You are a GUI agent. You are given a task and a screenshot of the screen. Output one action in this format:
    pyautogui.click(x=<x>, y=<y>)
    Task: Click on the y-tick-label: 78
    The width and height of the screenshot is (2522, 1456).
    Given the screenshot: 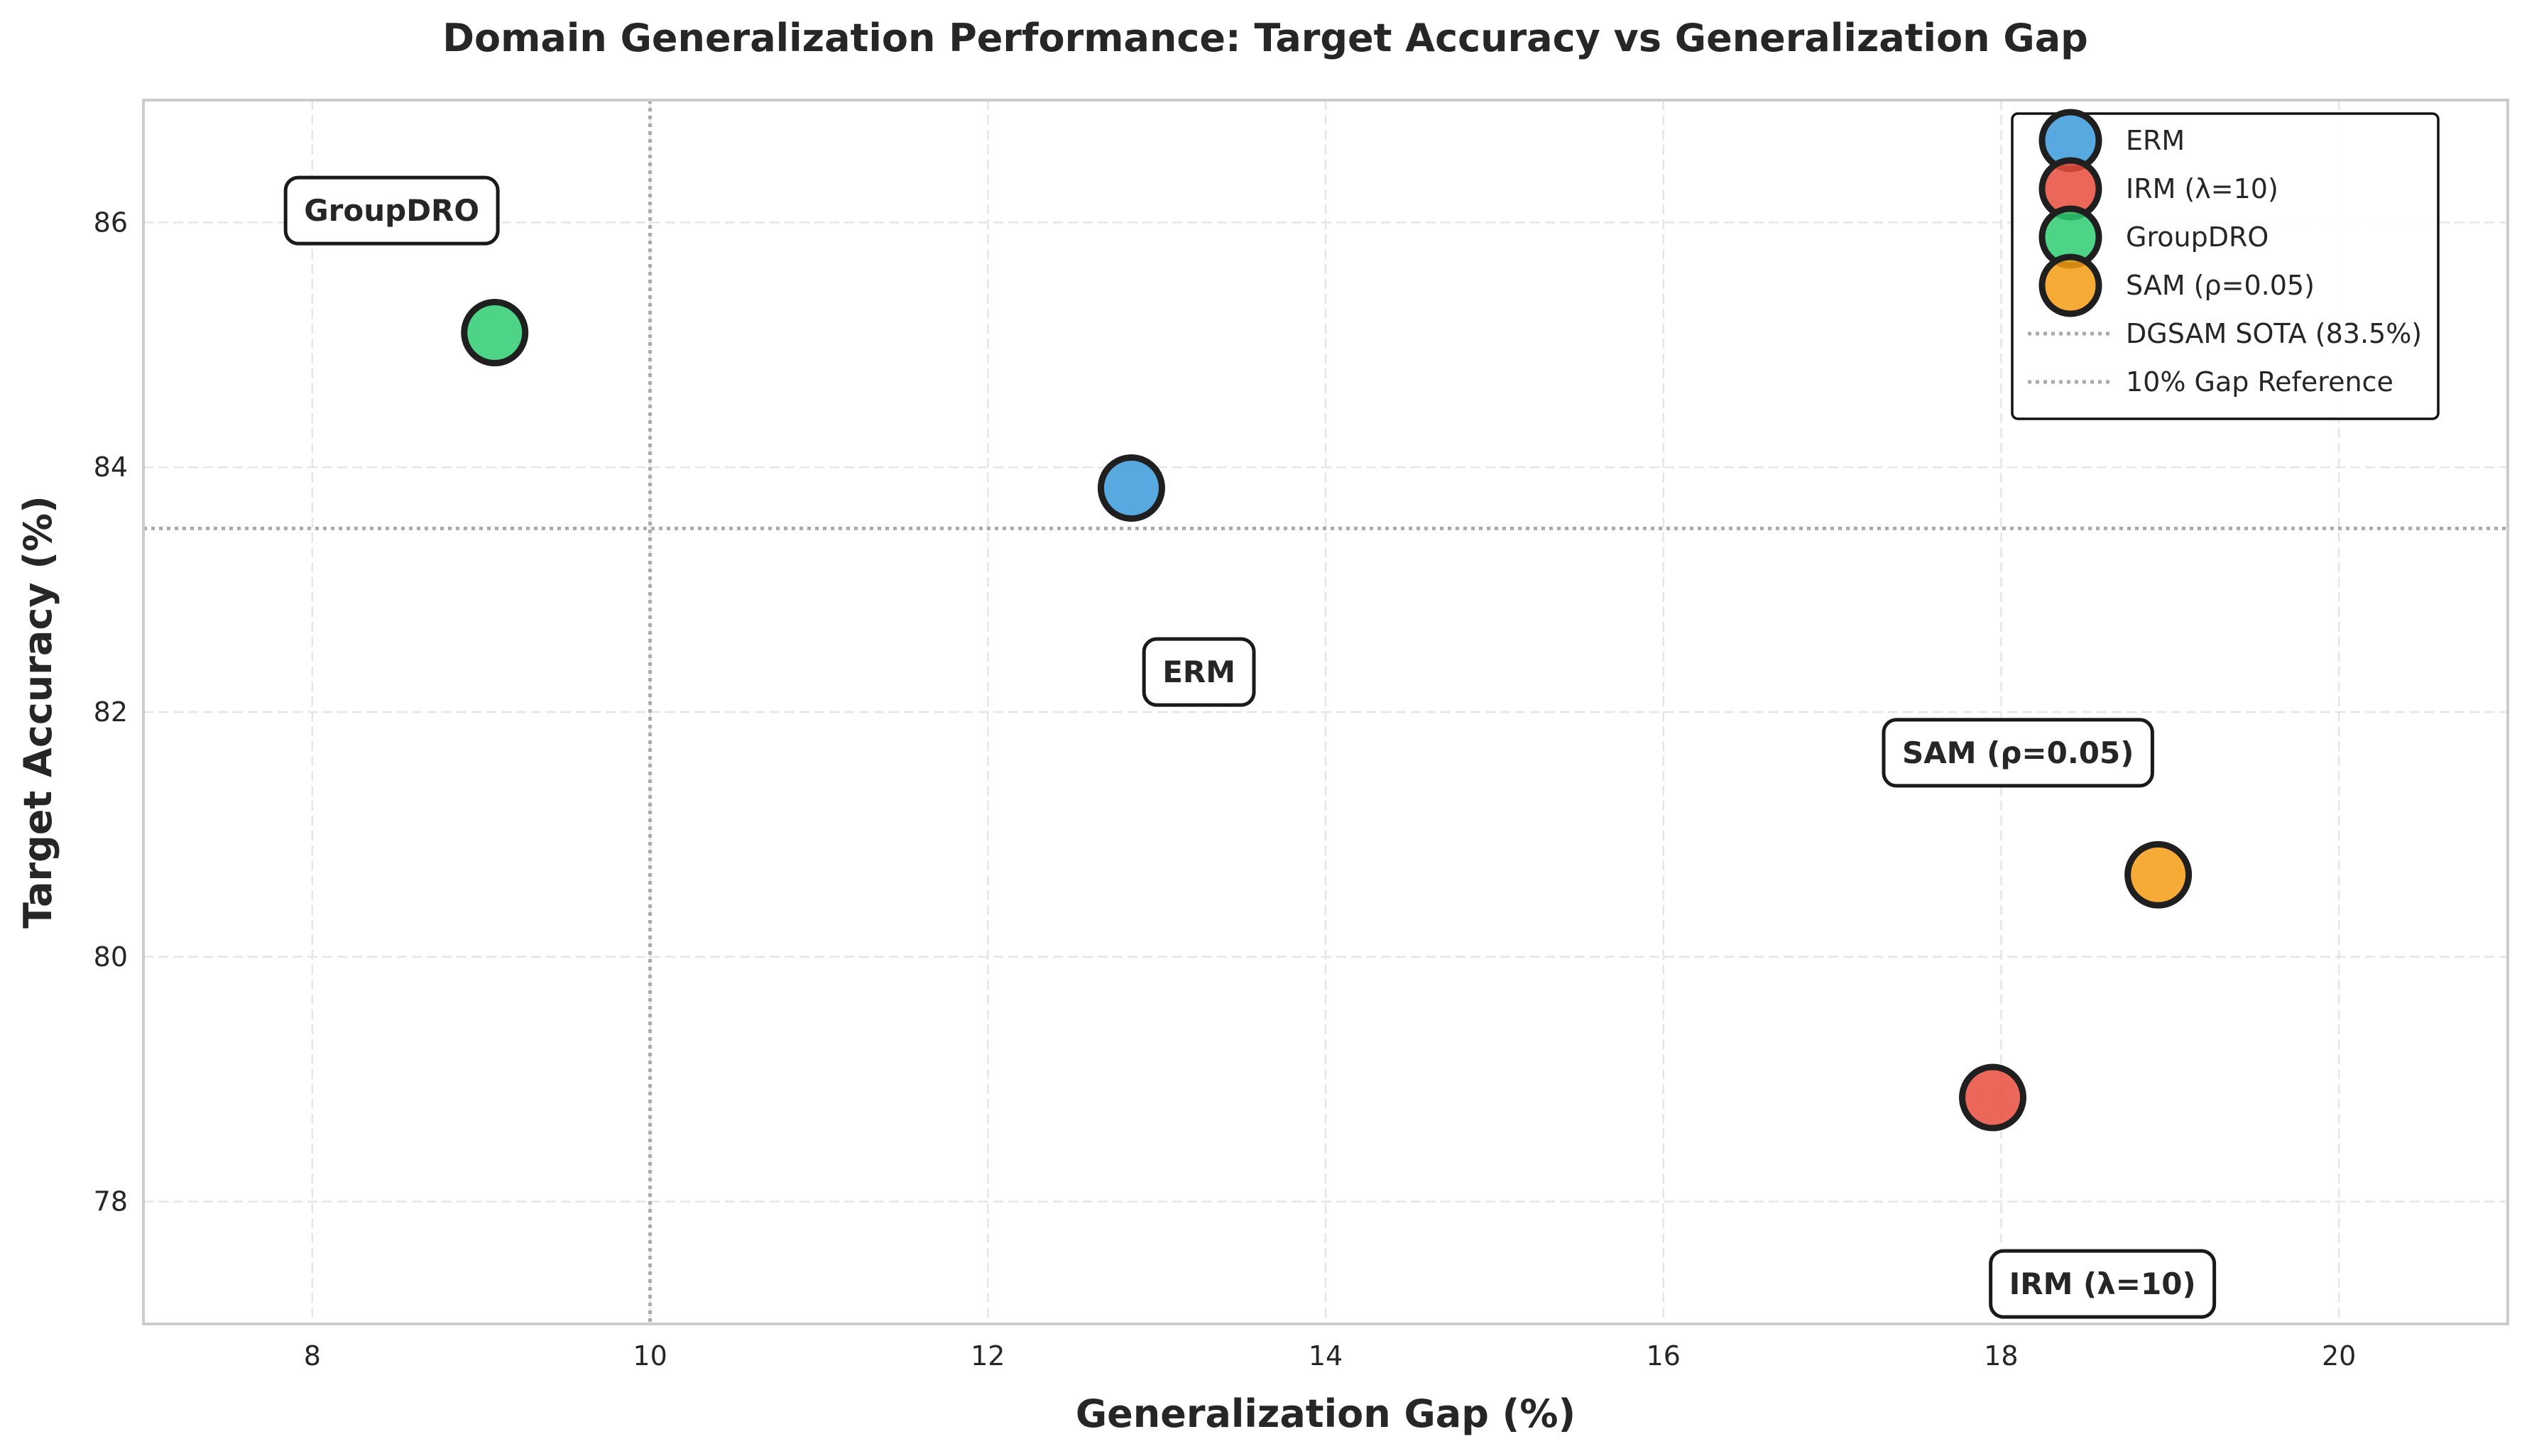 What is the action you would take?
    pyautogui.click(x=111, y=1201)
    